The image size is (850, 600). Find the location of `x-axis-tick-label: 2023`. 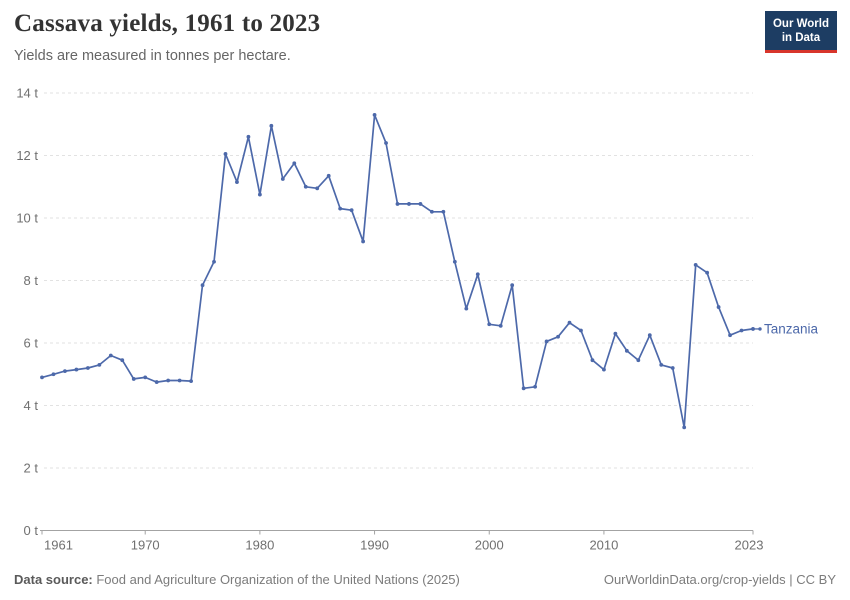

x-axis-tick-label: 2023 is located at coordinates (749, 545).